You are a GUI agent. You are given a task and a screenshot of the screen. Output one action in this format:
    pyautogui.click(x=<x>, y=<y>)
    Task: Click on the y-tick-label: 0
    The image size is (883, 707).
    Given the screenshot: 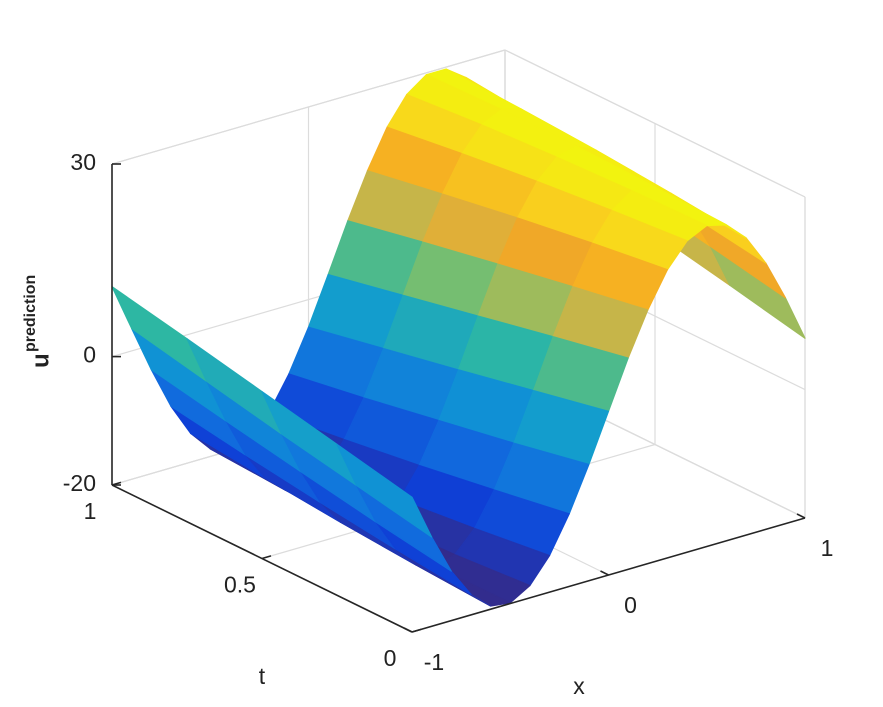 What is the action you would take?
    pyautogui.click(x=390, y=658)
    